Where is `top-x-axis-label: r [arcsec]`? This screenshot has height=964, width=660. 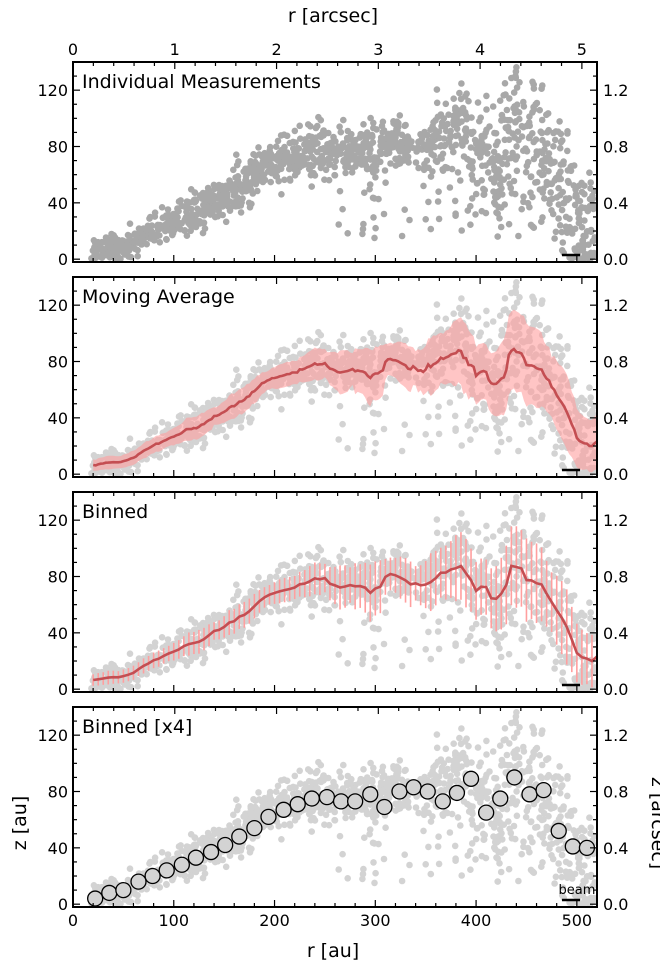
top-x-axis-label: r [arcsec] is located at coordinates (333, 16).